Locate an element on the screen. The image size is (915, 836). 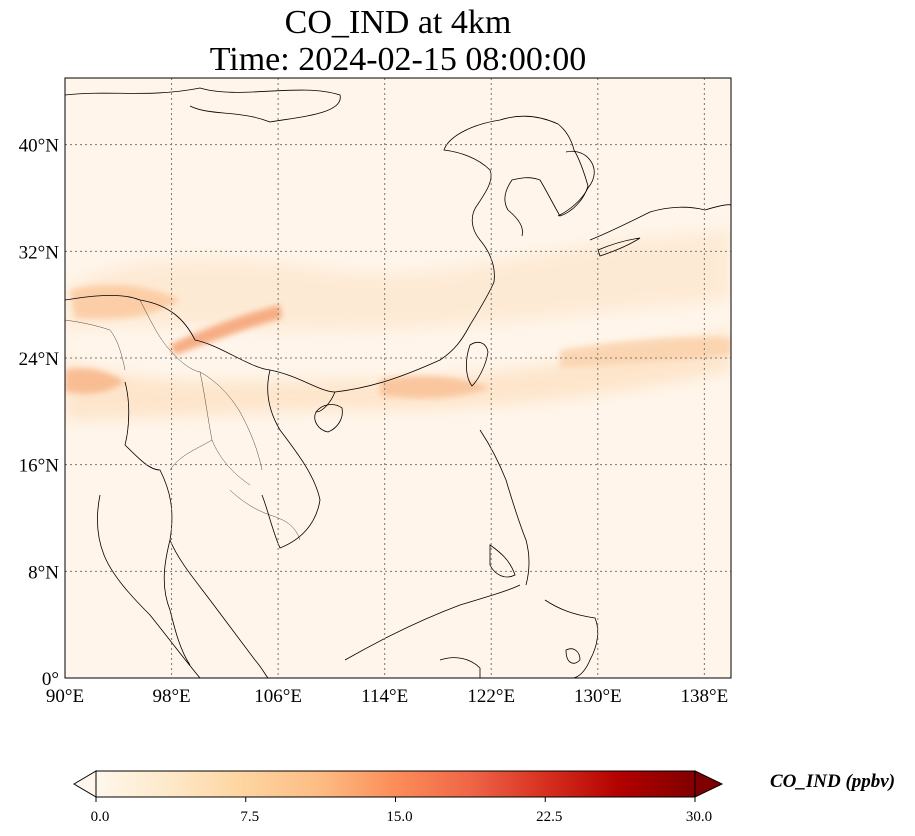
lon-tick-label: 122°E is located at coordinates (491, 696).